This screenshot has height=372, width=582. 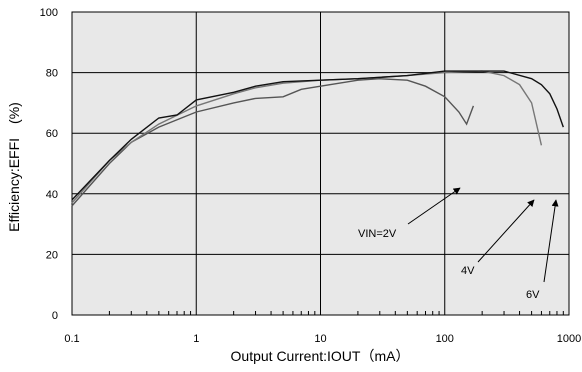 What do you see at coordinates (377, 234) in the screenshot?
I see `annotation-vin-2v: VIN=2V` at bounding box center [377, 234].